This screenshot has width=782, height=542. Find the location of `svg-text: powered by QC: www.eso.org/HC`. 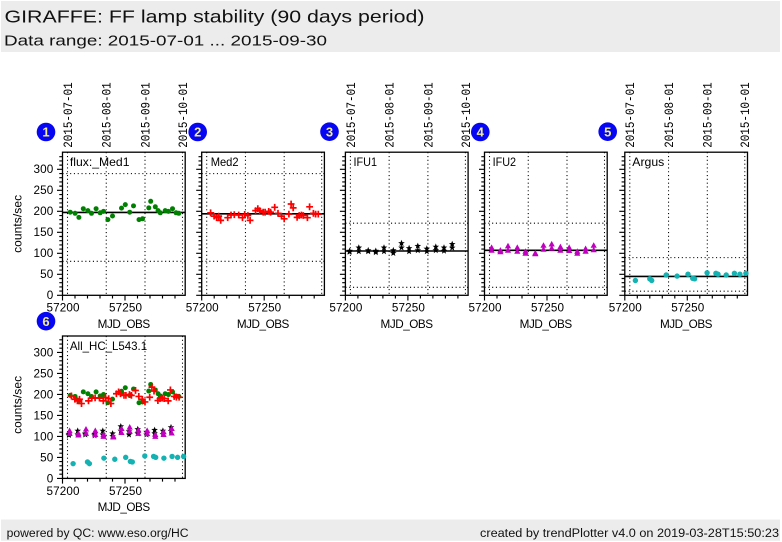

svg-text: powered by QC: www.eso.org/HC is located at coordinates (98, 533).